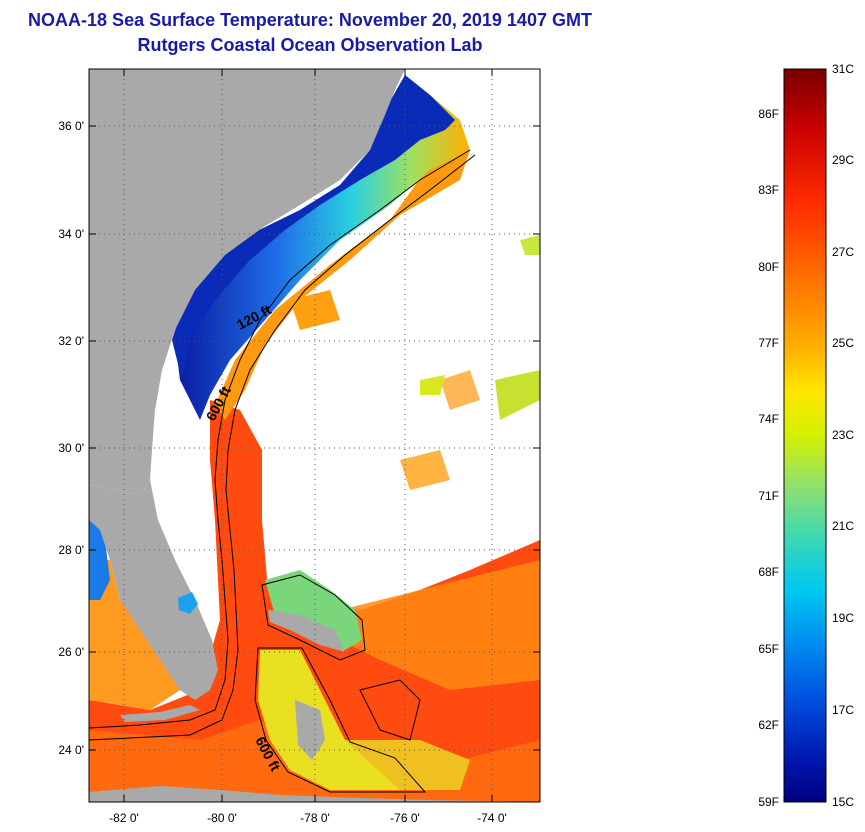 Image resolution: width=865 pixels, height=832 pixels. I want to click on celsius-label: 25C, so click(843, 343).